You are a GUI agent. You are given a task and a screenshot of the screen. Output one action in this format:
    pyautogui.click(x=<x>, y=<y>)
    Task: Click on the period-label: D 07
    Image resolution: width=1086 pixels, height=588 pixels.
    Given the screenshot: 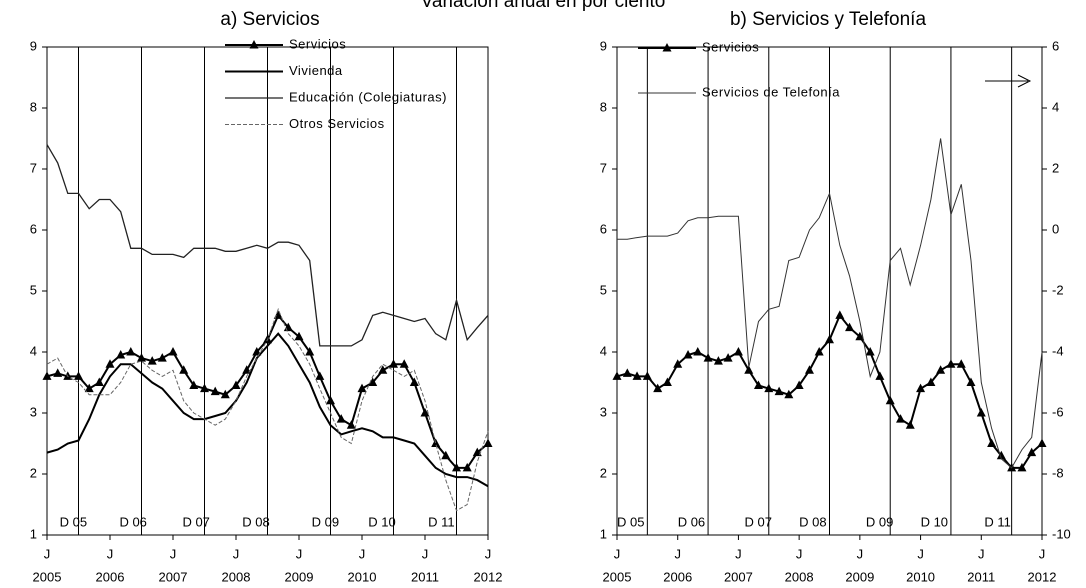 What is the action you would take?
    pyautogui.click(x=195, y=521)
    